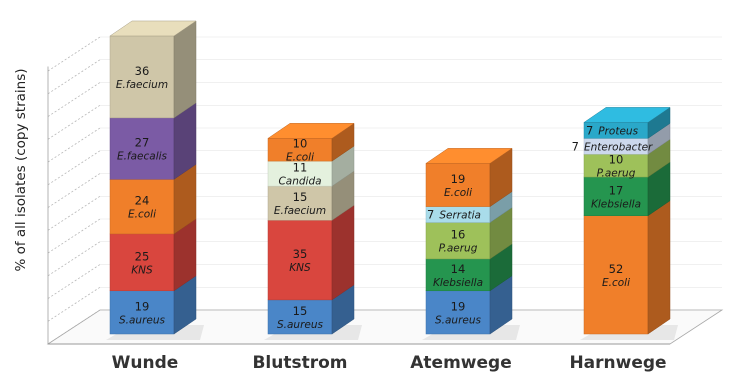 This screenshot has height=376, width=741. Describe the element at coordinates (458, 235) in the screenshot. I see `segment-value: 16` at that location.